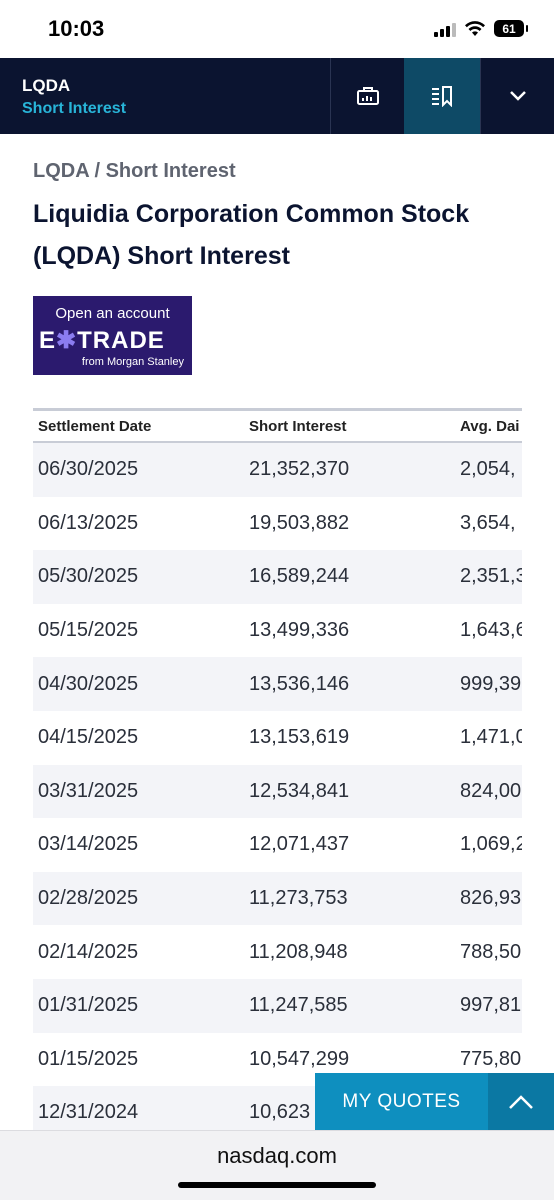 This screenshot has width=554, height=1200. I want to click on table-row: 03/14/2025 12,071,437 1,069,2, so click(277, 845).